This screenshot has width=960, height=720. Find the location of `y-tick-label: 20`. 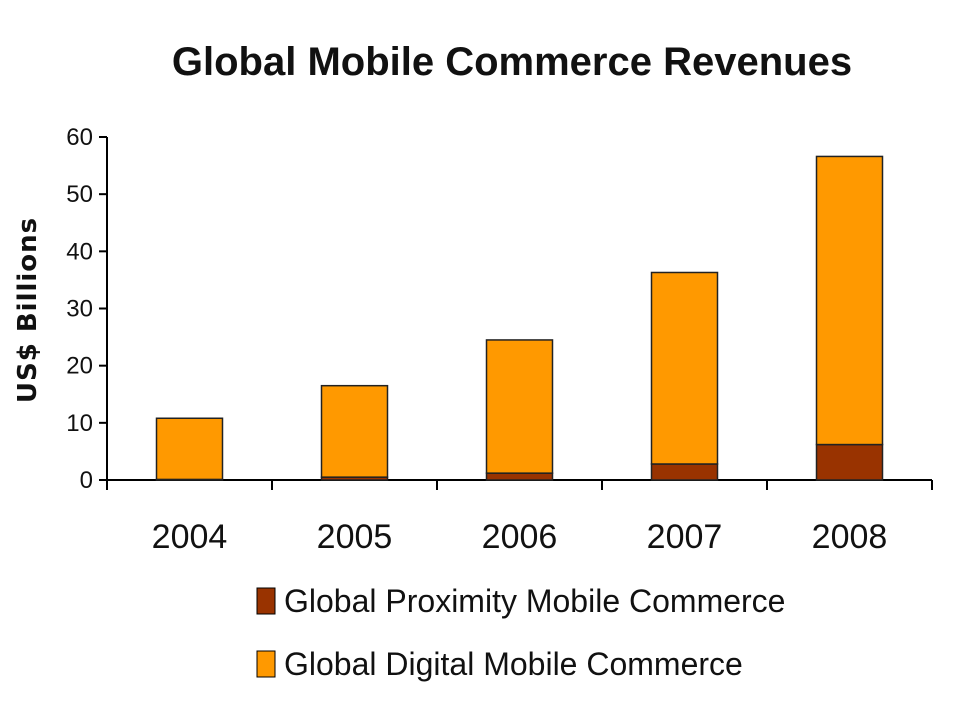

y-tick-label: 20 is located at coordinates (79, 366).